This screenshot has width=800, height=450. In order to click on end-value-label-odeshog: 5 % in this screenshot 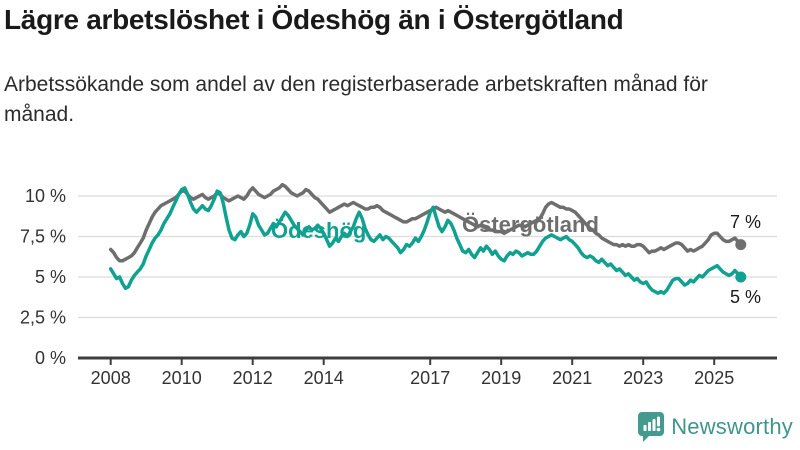, I will do `click(745, 297)`.